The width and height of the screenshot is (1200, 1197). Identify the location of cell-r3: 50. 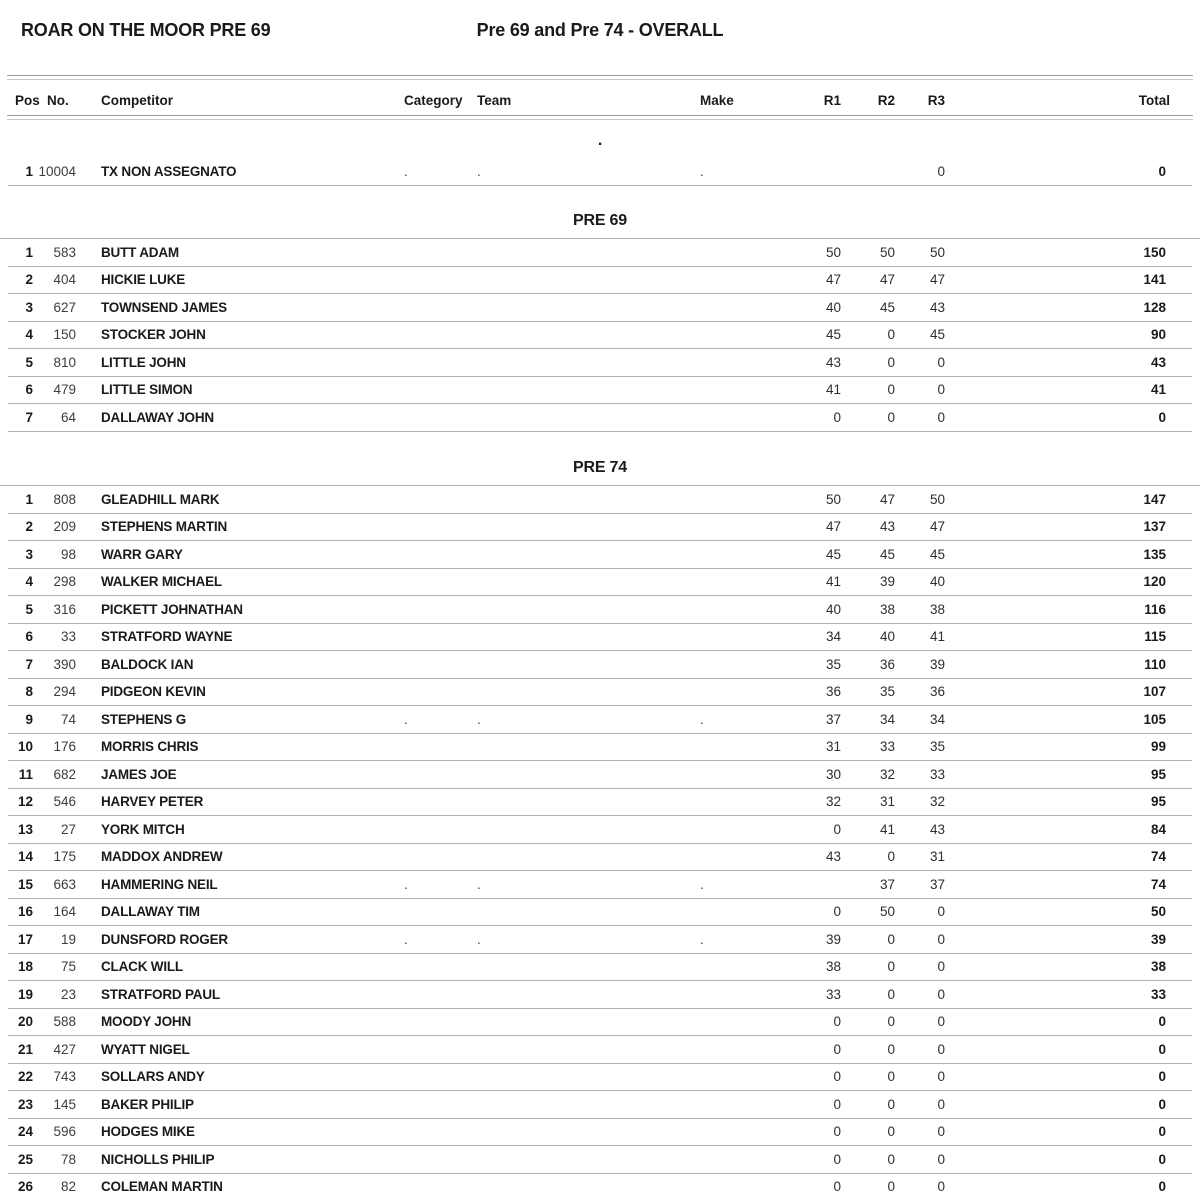
(937, 252).